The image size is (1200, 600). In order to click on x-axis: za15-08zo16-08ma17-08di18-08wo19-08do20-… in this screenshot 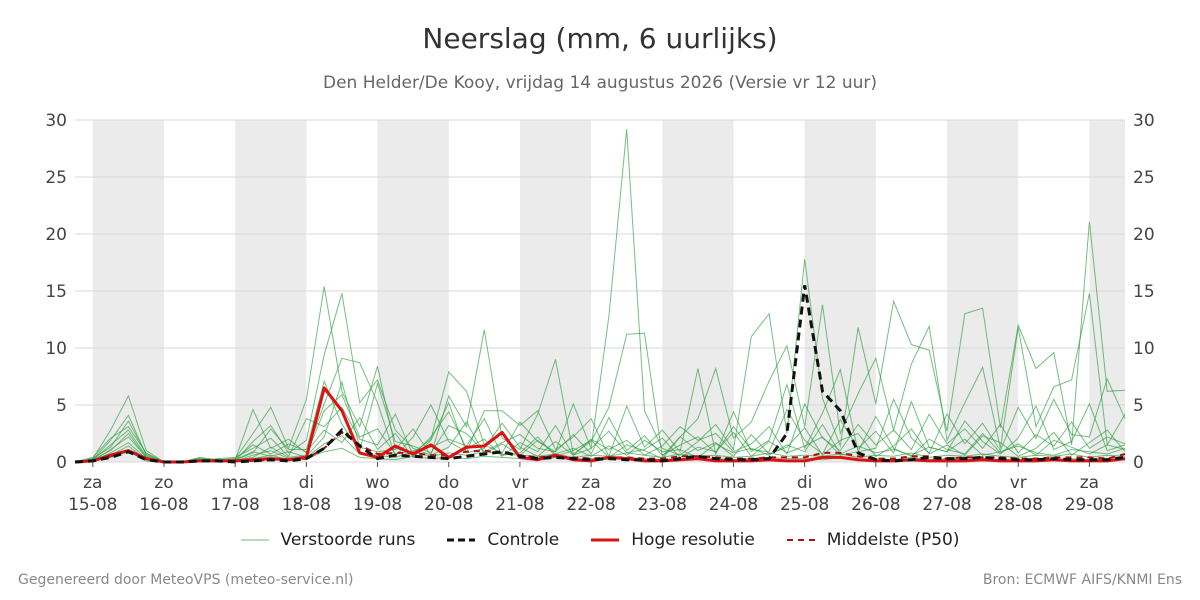, I will do `click(591, 488)`.